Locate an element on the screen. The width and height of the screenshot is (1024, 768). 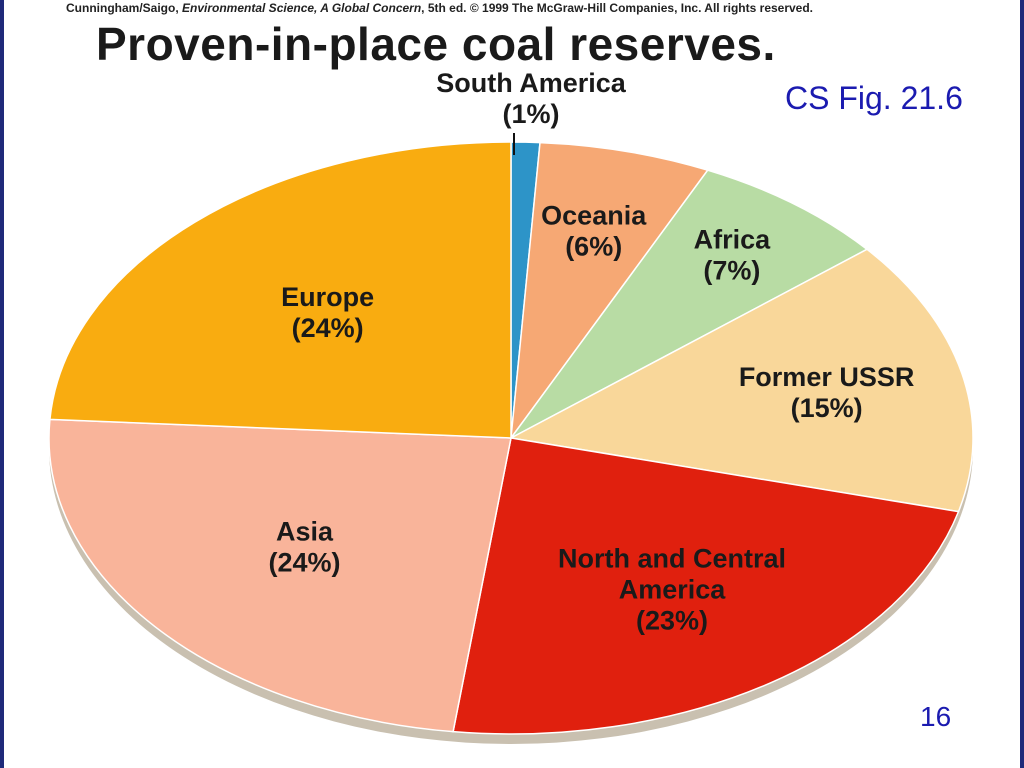
slice-name-africa: Africa is located at coordinates (733, 240).